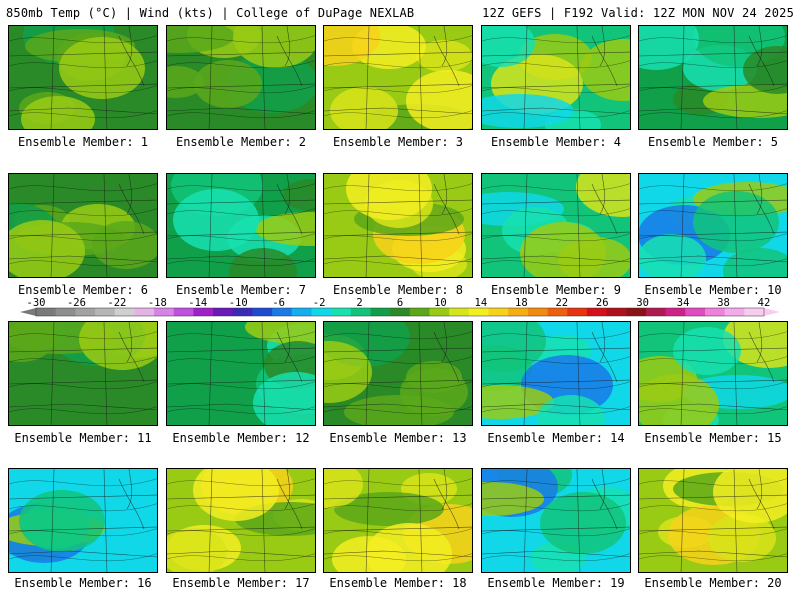 The width and height of the screenshot is (800, 600). I want to click on ensemble-member-label: Ensemble Member: 17, so click(241, 583).